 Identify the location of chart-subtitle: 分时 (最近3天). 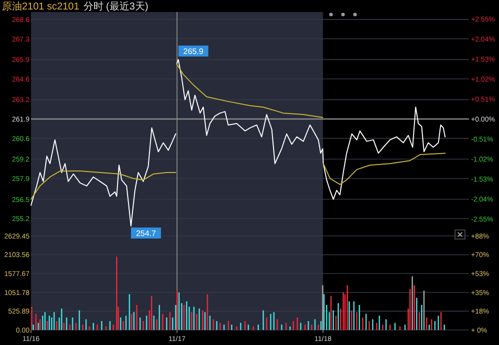
(115, 6).